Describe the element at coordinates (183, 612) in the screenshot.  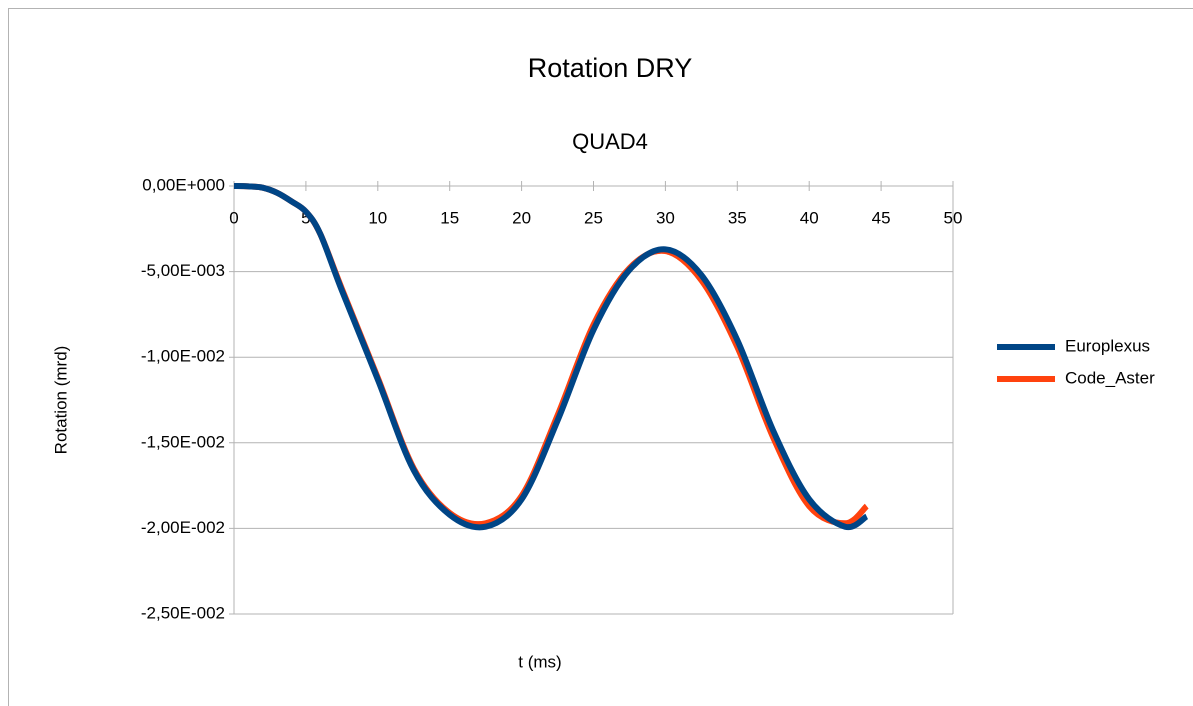
I see `y-tick-label: -2,50E-002` at that location.